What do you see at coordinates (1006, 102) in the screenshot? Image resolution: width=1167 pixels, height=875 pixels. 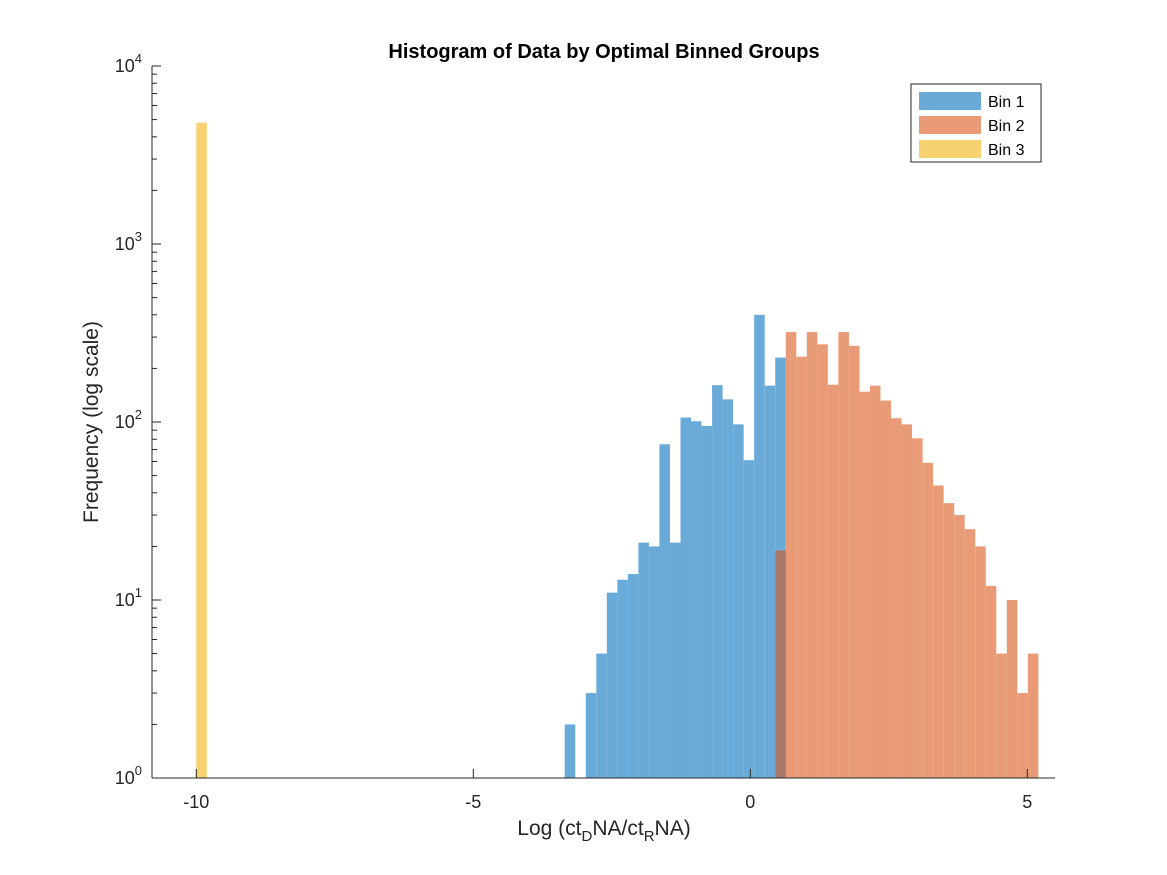 I see `legend-label-1: Bin 1` at bounding box center [1006, 102].